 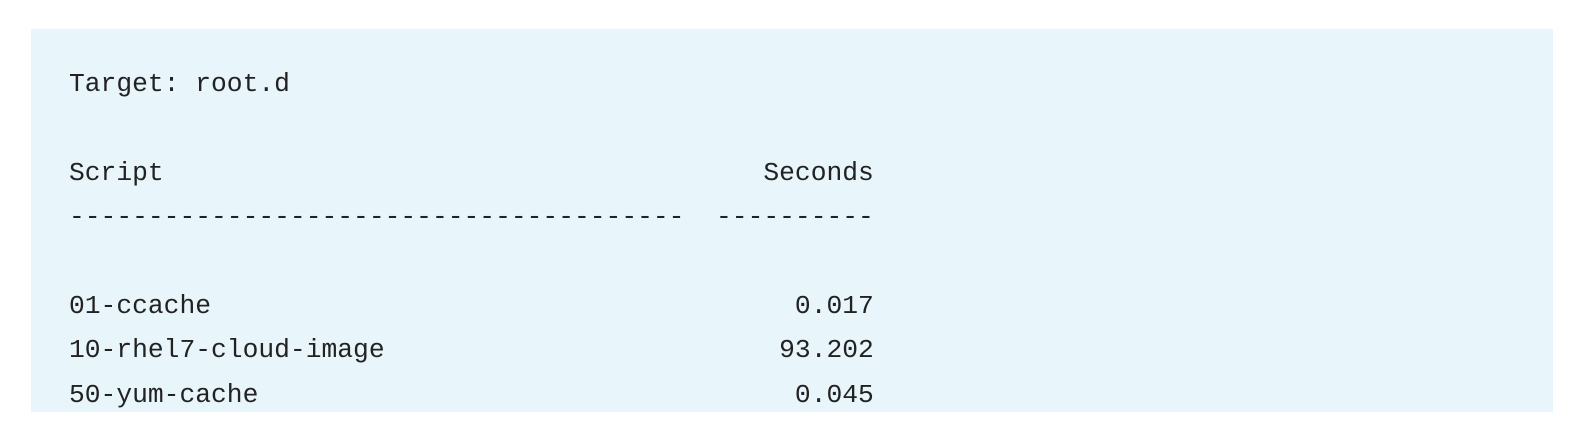 I want to click on header-seconds: Seconds, so click(x=795, y=172).